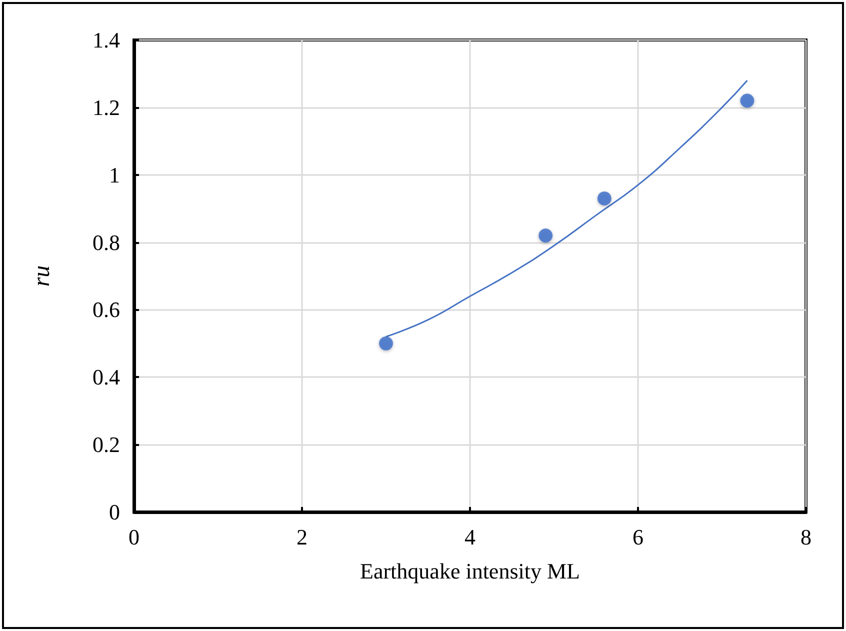  Describe the element at coordinates (134, 537) in the screenshot. I see `x-tick-label: 0` at that location.